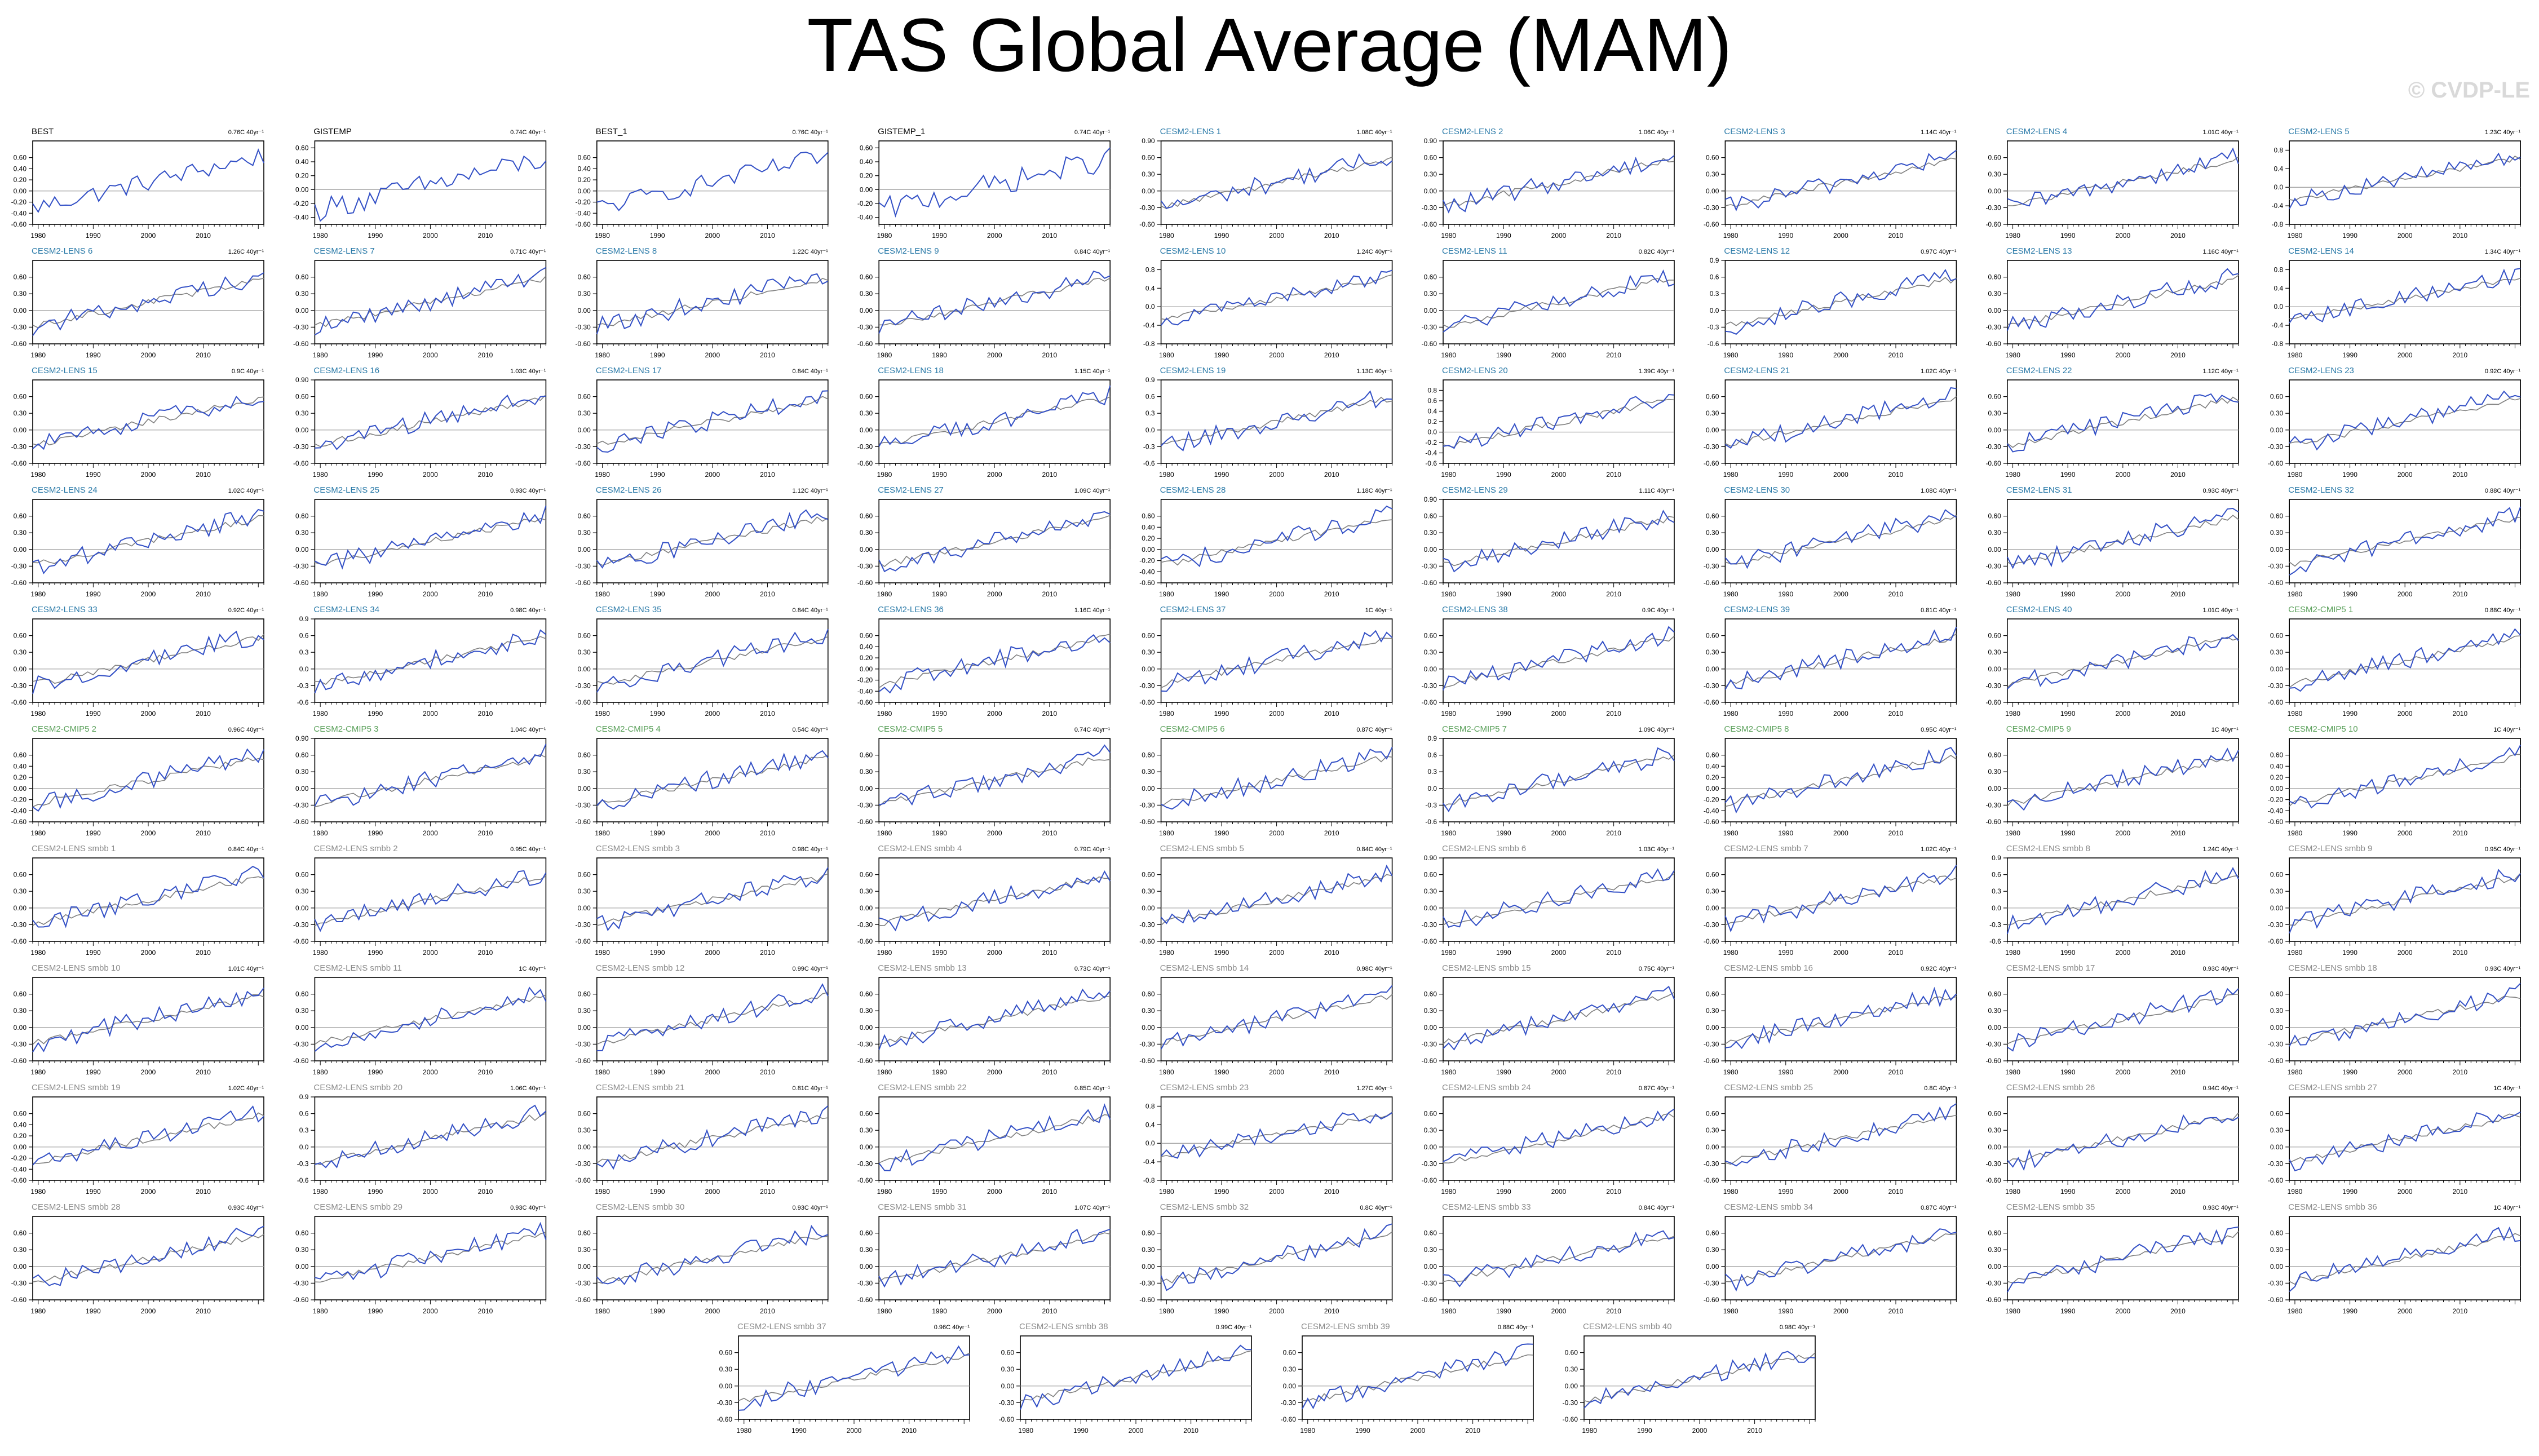 This screenshot has height=1456, width=2539. What do you see at coordinates (2279, 168) in the screenshot?
I see `y-tick-label: 0.4` at bounding box center [2279, 168].